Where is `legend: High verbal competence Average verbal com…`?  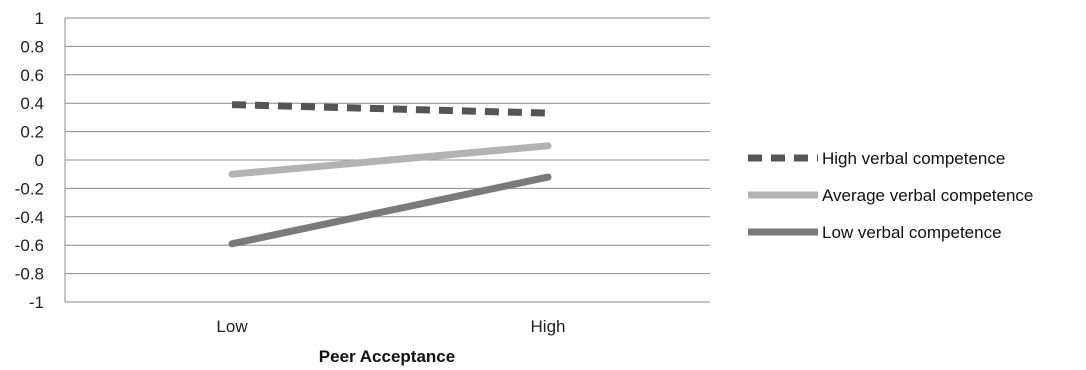 legend: High verbal competence Average verbal com… is located at coordinates (890, 195).